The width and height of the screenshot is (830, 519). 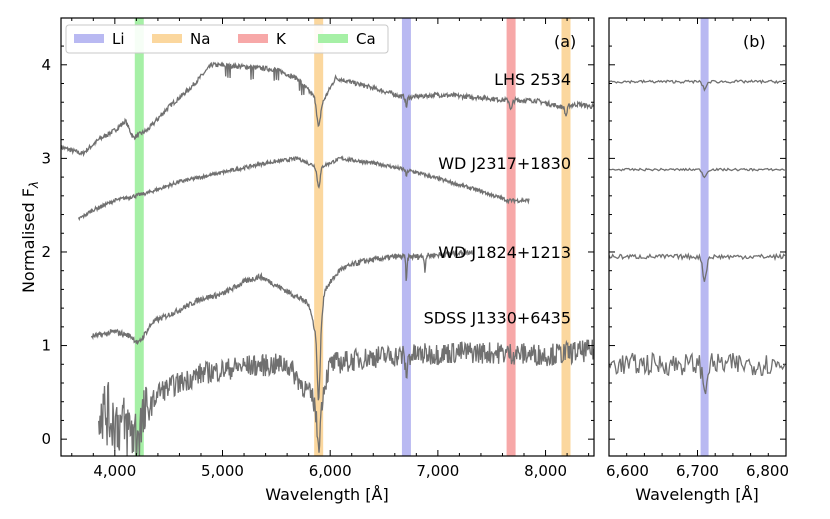 I want to click on xtick-label-b-0: 6,600, so click(x=627, y=471).